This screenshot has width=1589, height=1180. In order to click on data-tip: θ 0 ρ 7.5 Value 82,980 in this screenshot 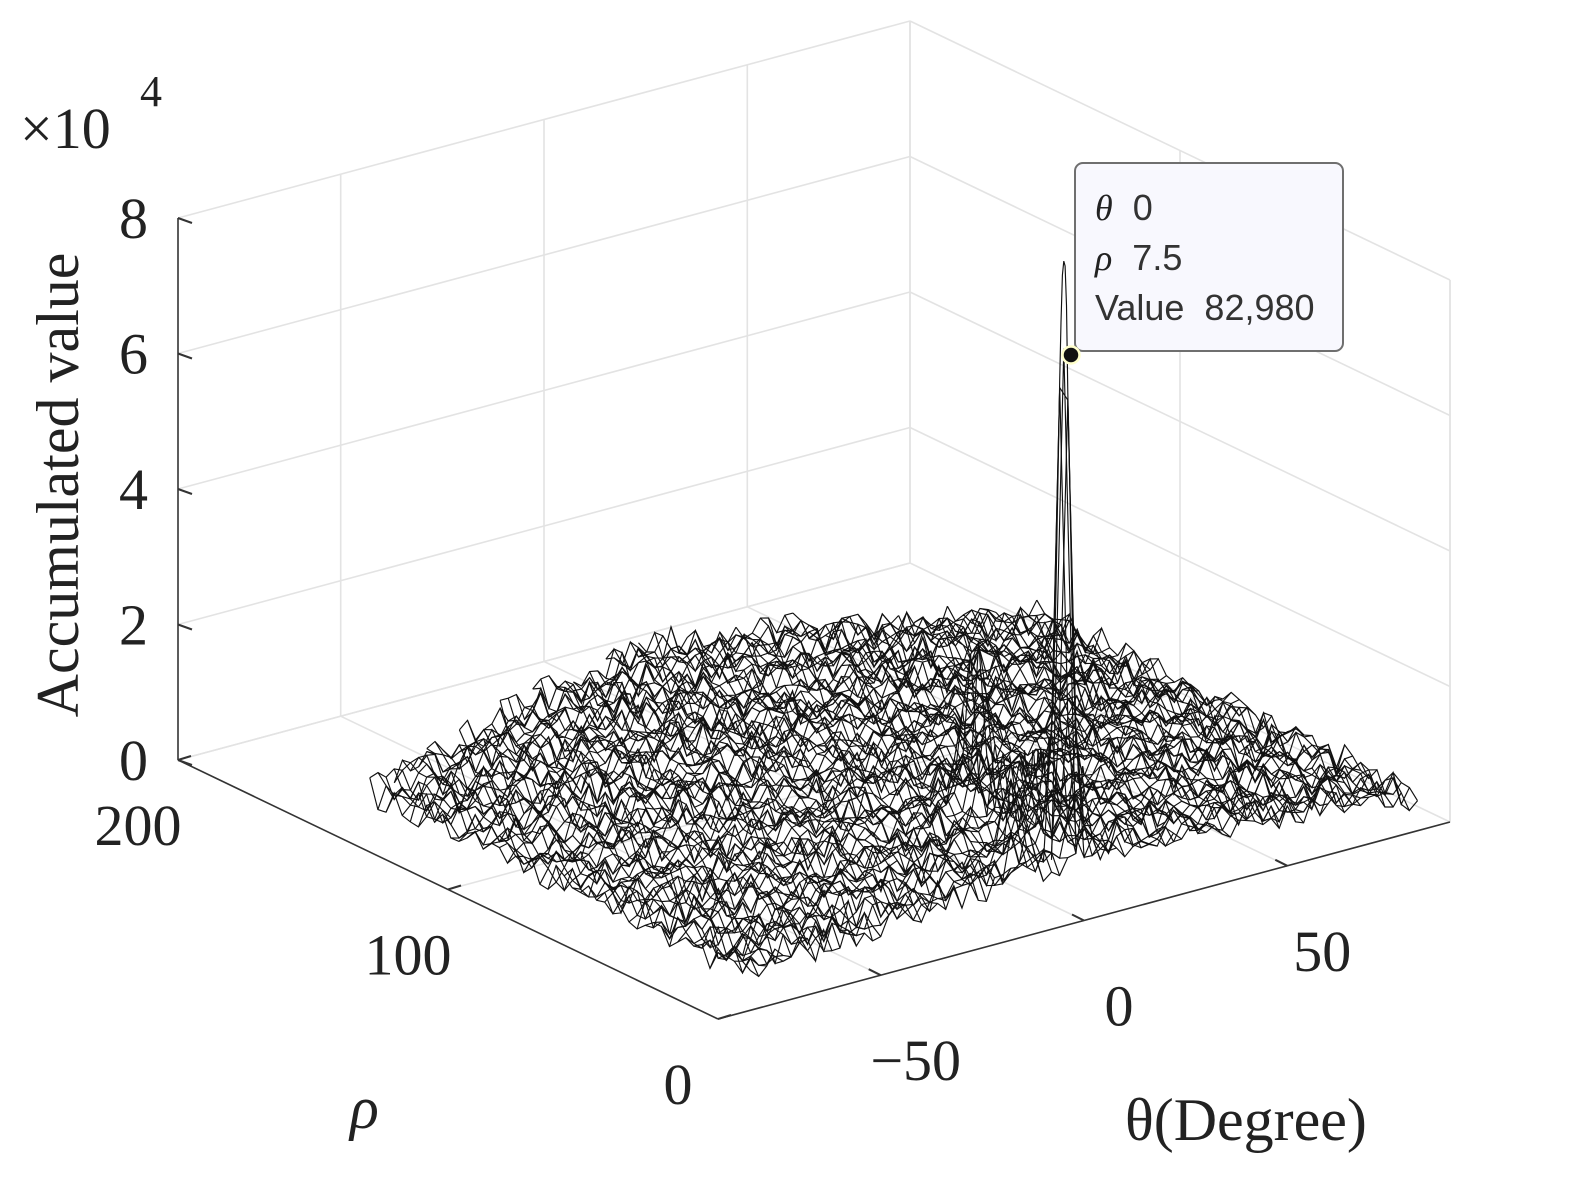, I will do `click(1202, 263)`.